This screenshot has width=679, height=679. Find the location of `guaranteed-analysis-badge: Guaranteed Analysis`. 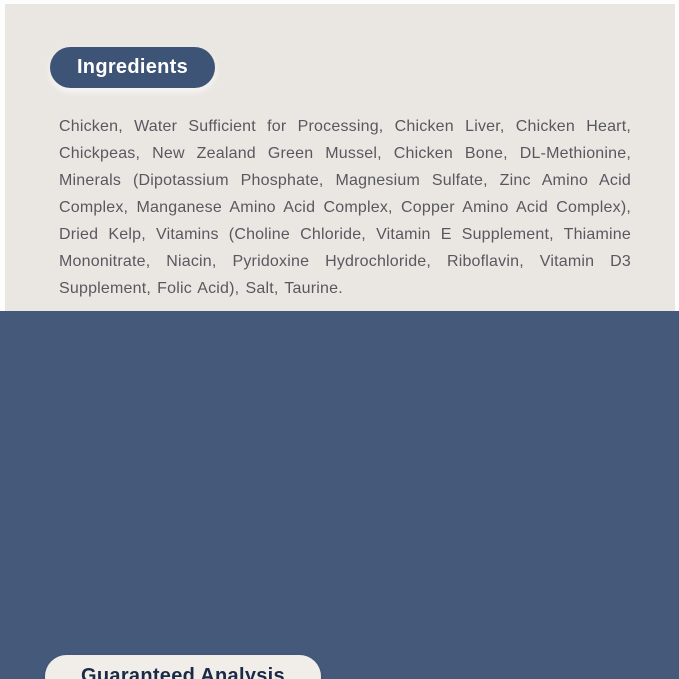

guaranteed-analysis-badge: Guaranteed Analysis is located at coordinates (183, 667).